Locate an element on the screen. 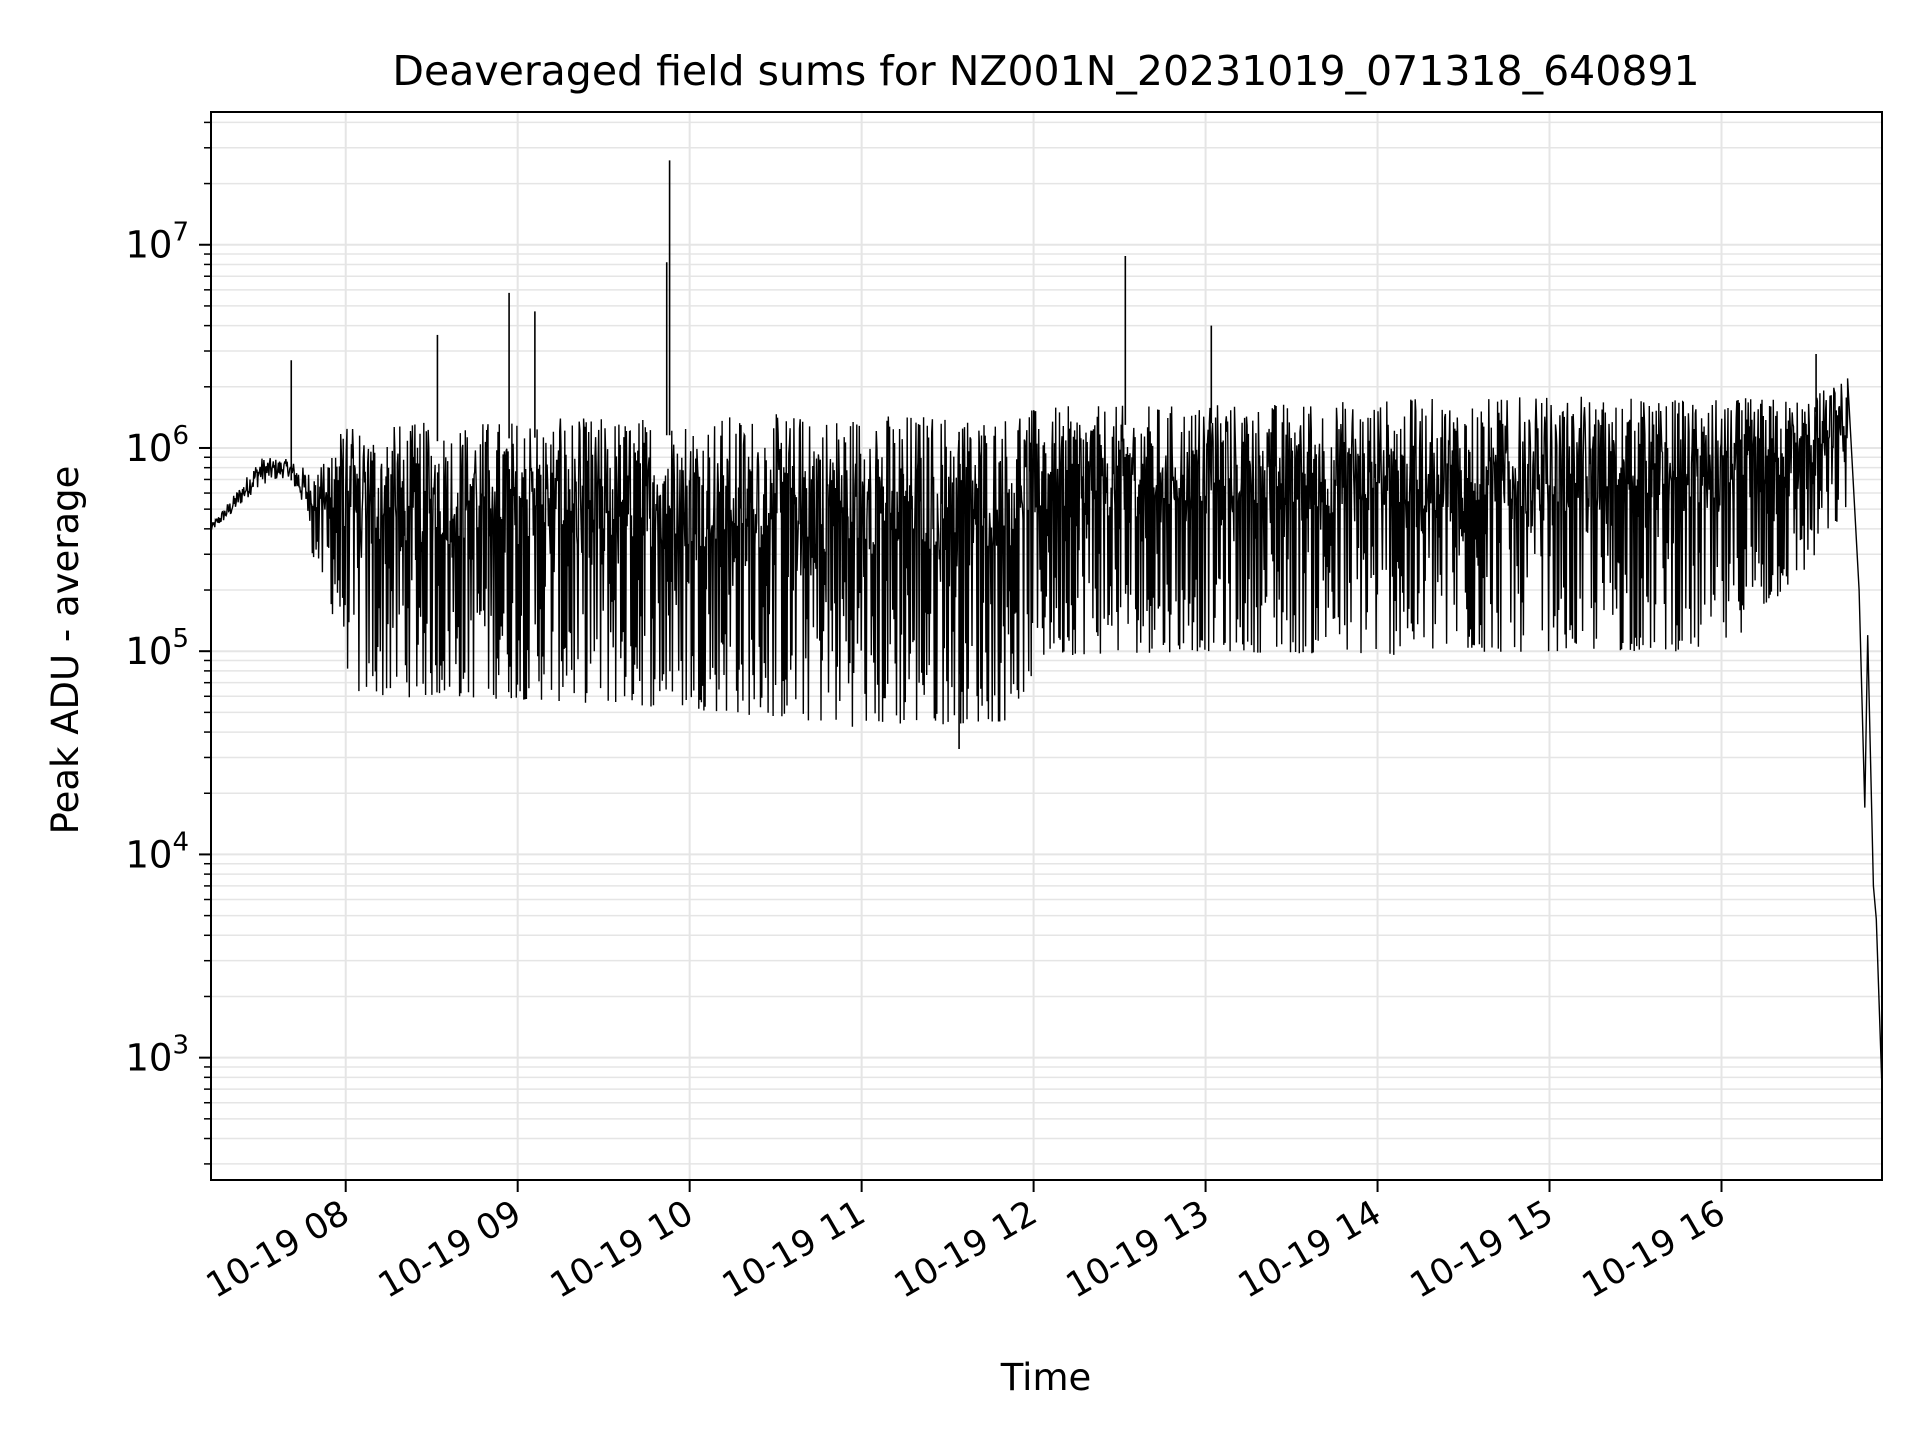  x-tick-label: 10-19 15 is located at coordinates (1482, 1249).